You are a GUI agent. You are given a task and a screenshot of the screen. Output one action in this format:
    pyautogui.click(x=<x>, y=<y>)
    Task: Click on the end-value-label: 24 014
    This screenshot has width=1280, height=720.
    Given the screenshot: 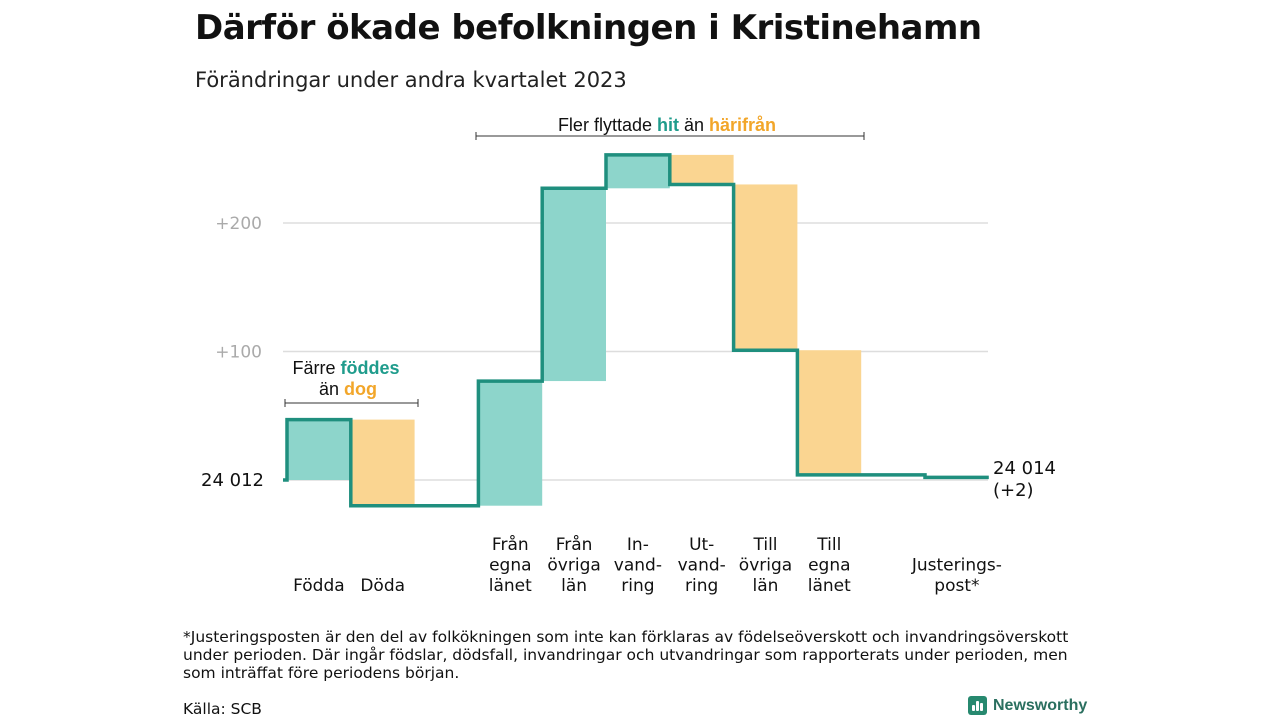 What is the action you would take?
    pyautogui.click(x=1024, y=468)
    